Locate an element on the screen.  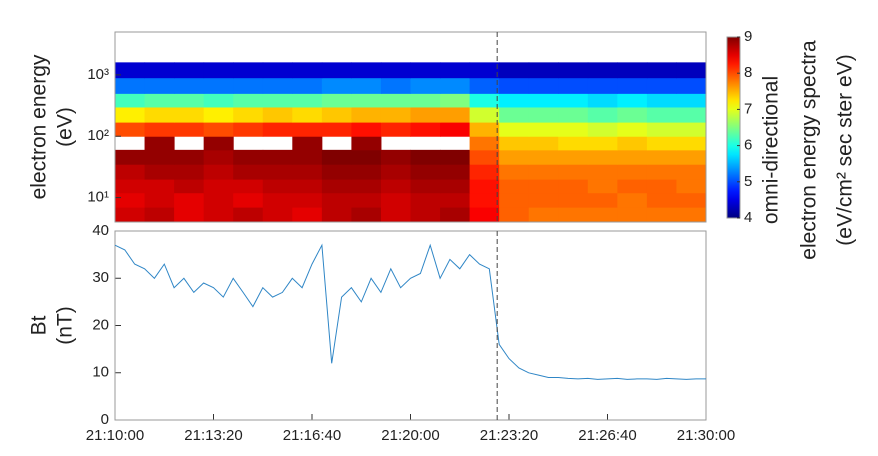
colorbar-tick-label: 9 is located at coordinates (748, 36).